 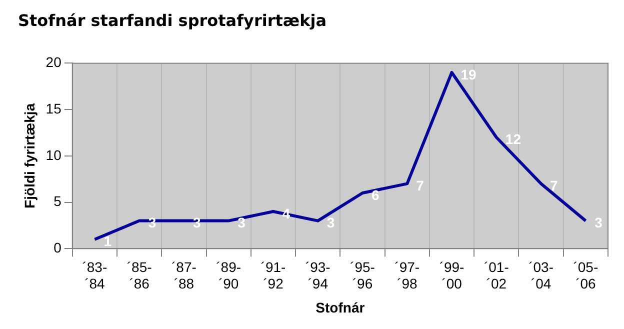 What do you see at coordinates (376, 194) in the screenshot?
I see `data-label: 6` at bounding box center [376, 194].